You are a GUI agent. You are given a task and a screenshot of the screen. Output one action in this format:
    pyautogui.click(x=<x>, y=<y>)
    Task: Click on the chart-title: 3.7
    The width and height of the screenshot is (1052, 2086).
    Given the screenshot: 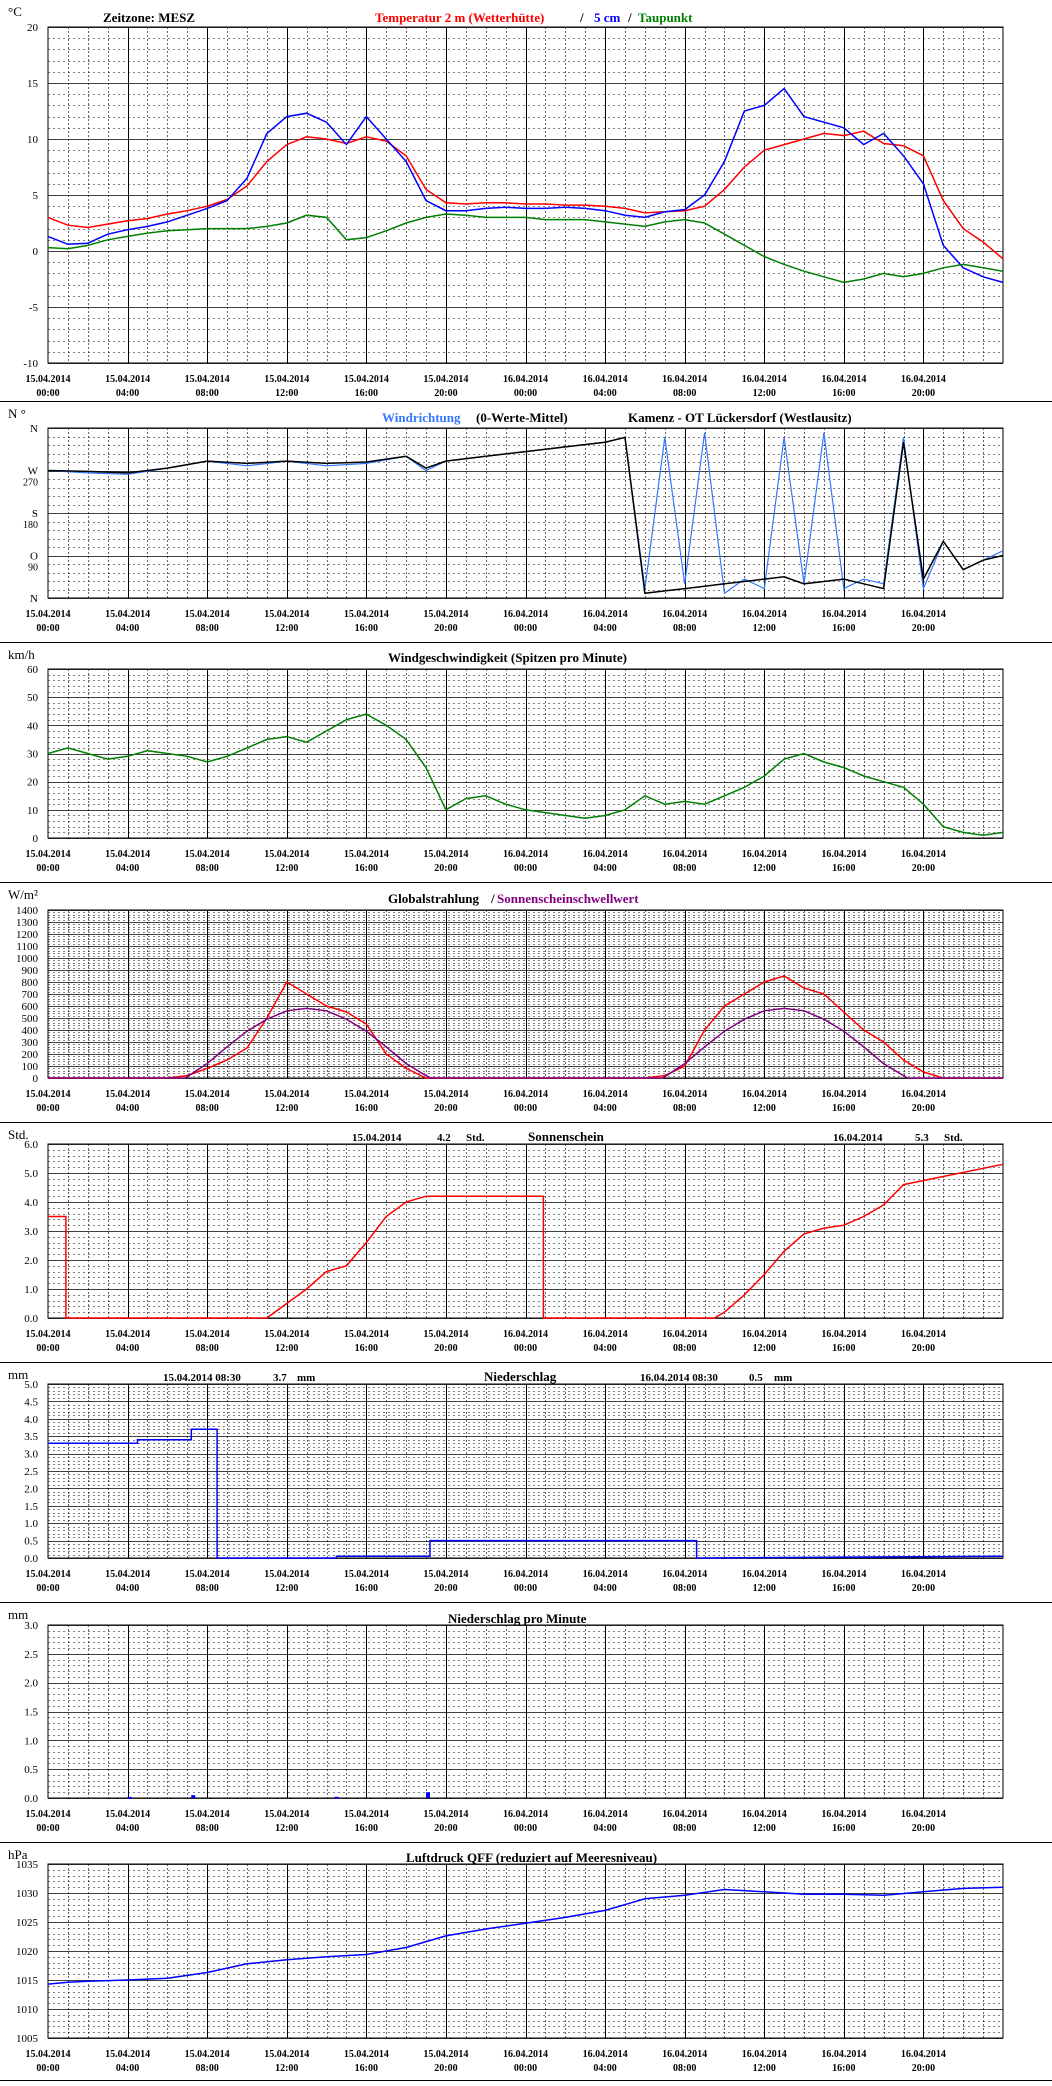 What is the action you would take?
    pyautogui.click(x=280, y=1378)
    